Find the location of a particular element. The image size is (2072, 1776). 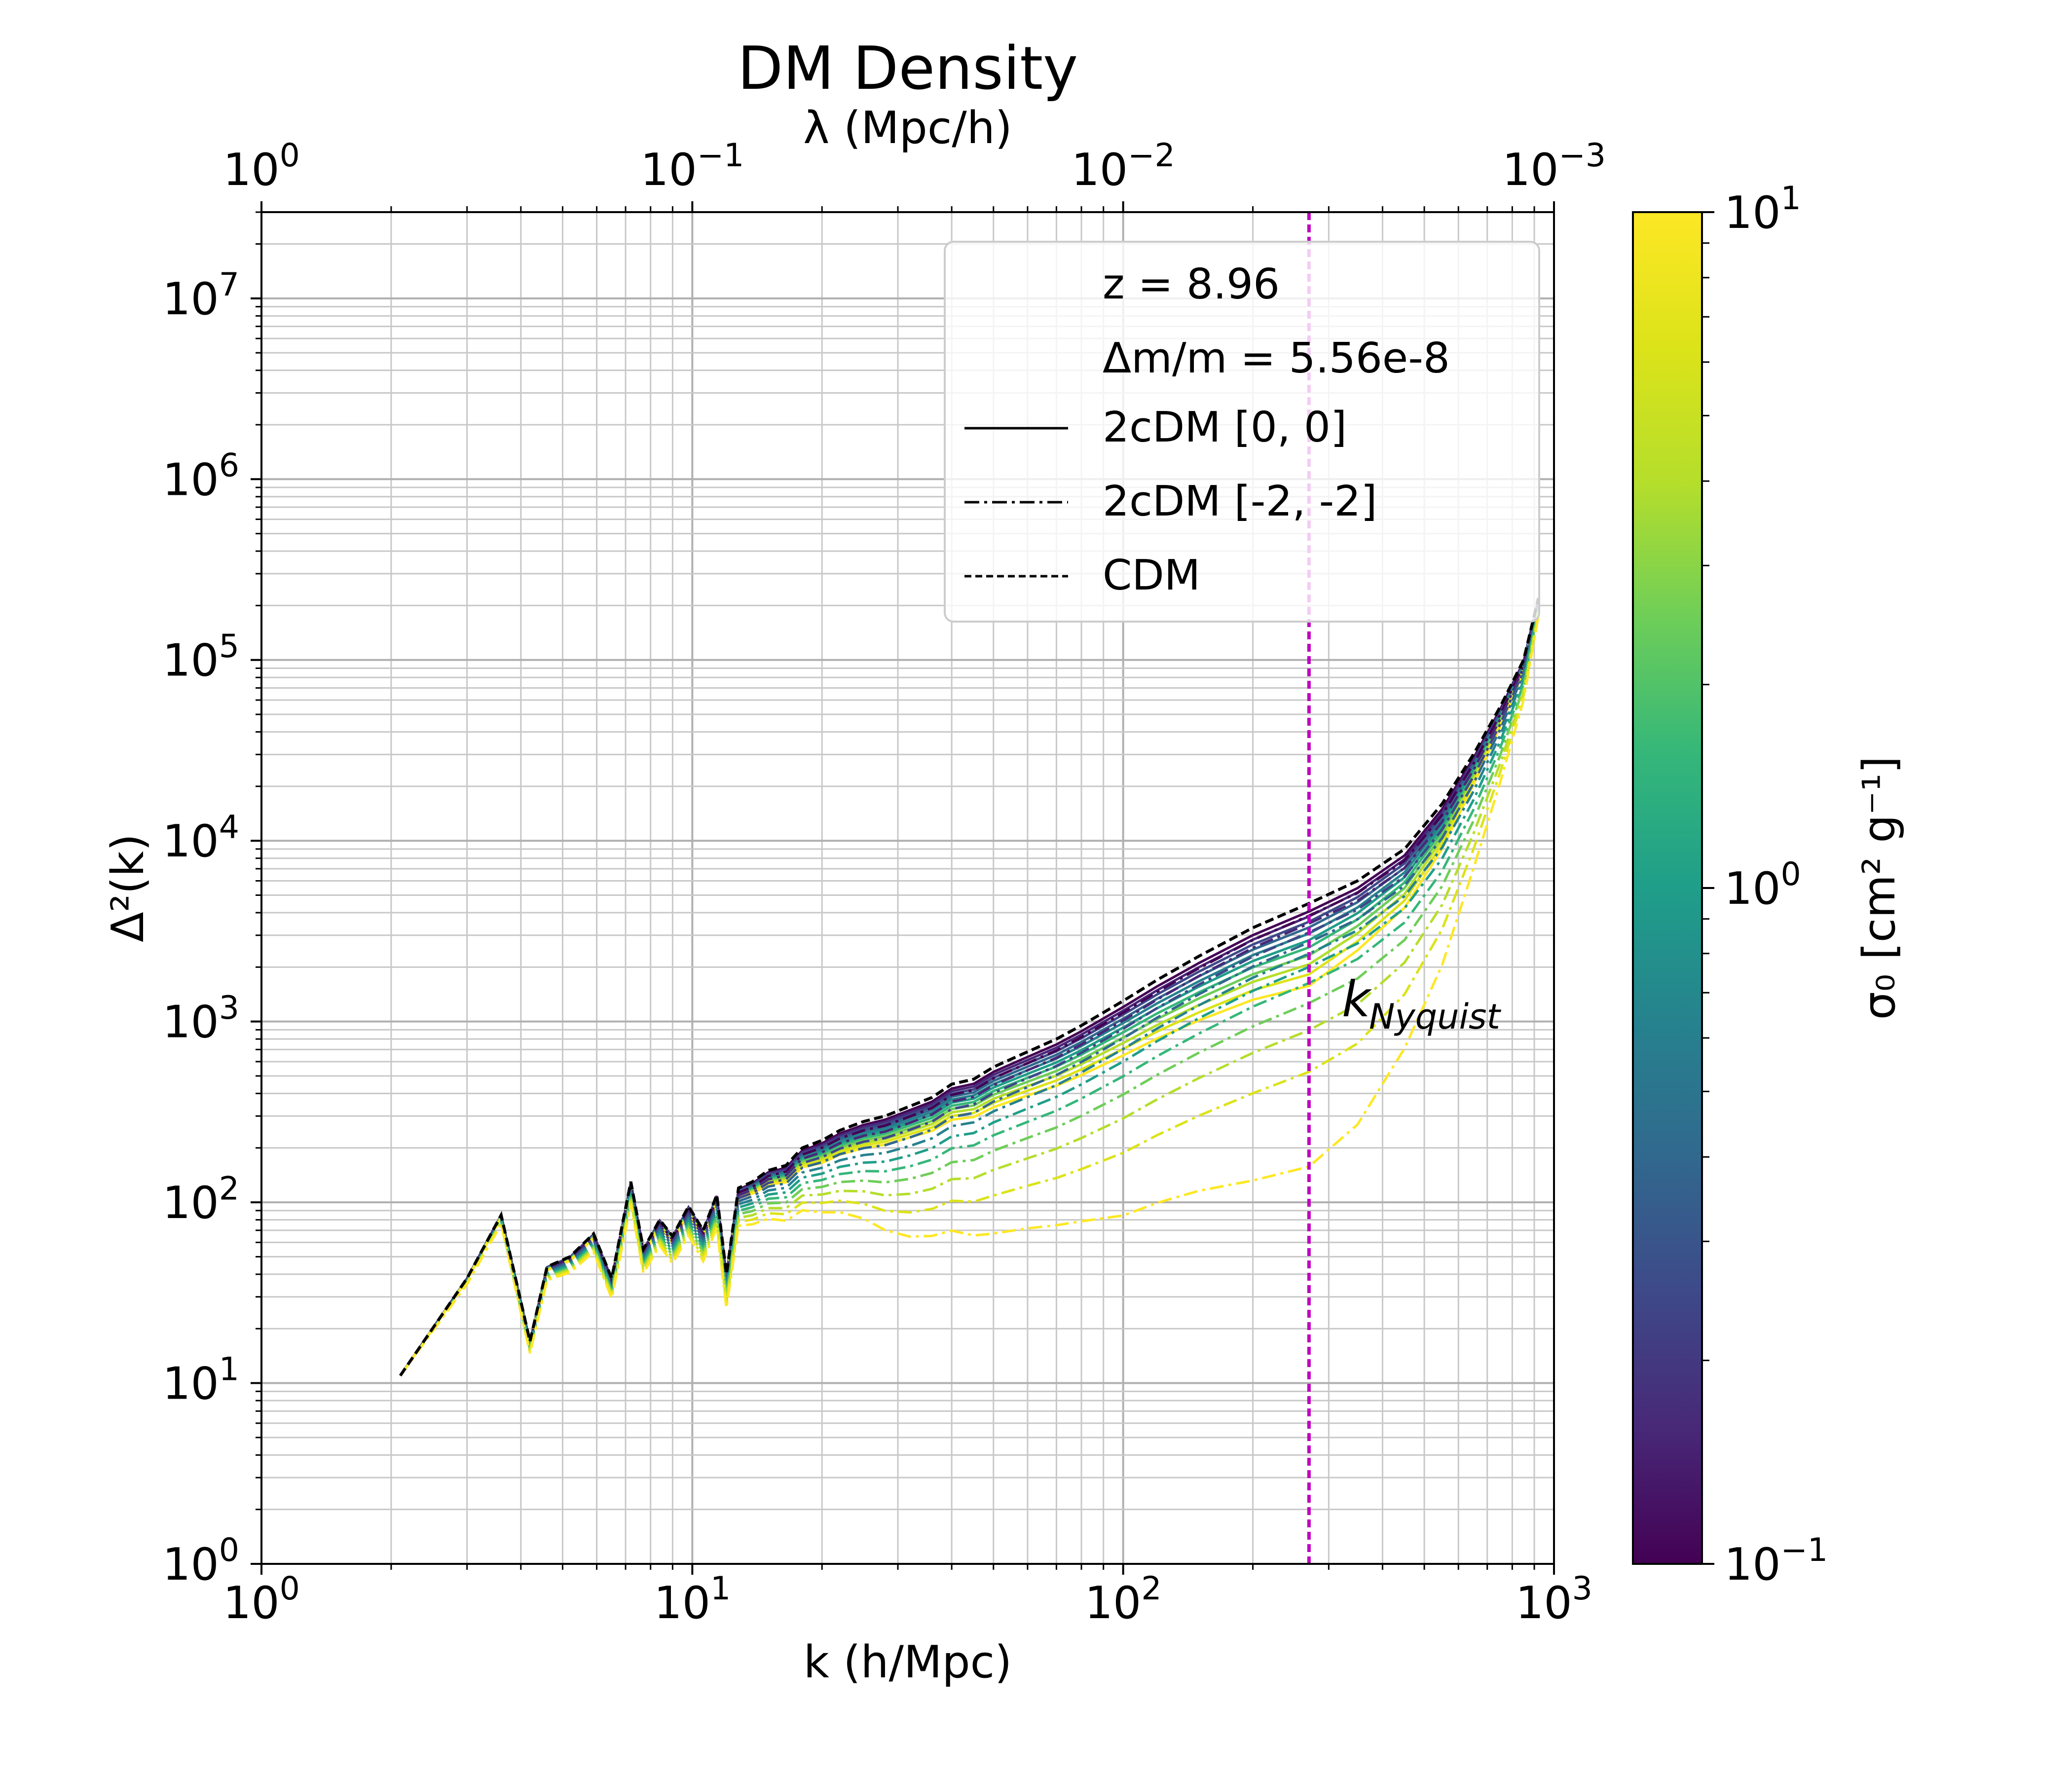

x-tick-label: 10¹ is located at coordinates (692, 1600).